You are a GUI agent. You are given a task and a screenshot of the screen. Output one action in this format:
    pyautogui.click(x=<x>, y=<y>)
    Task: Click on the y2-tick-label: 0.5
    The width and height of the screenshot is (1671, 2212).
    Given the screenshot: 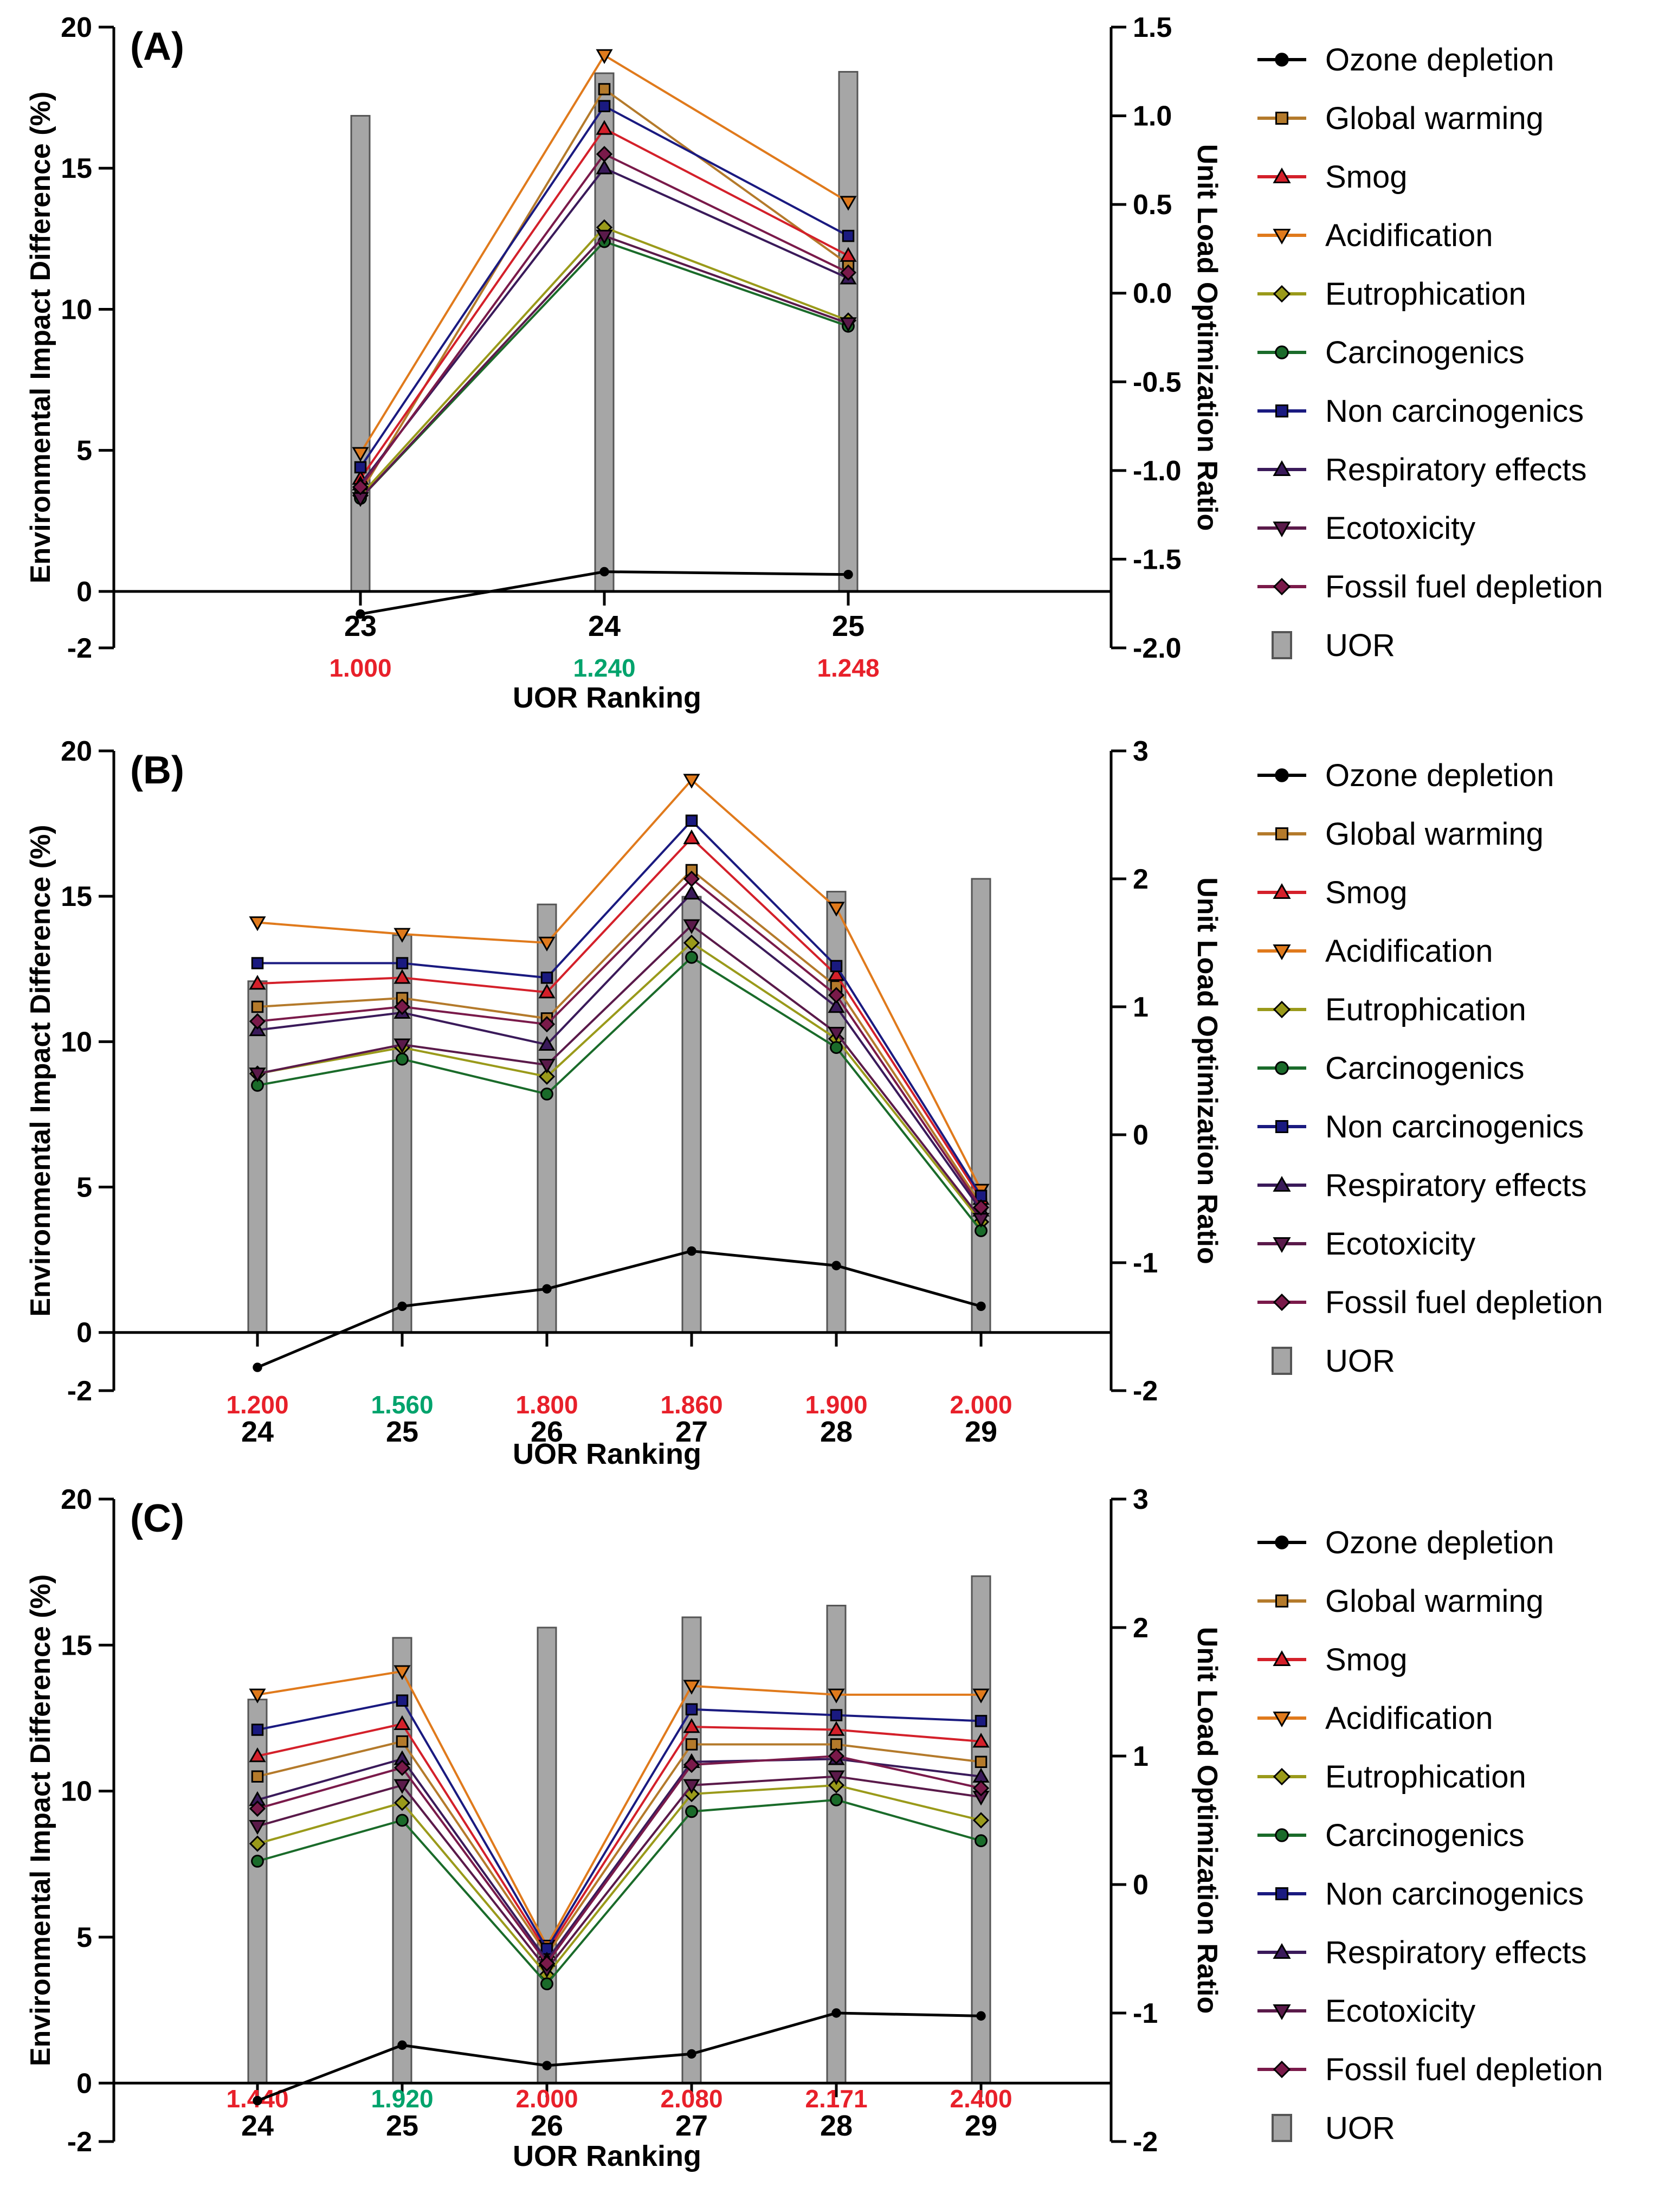 What is the action you would take?
    pyautogui.click(x=1152, y=205)
    